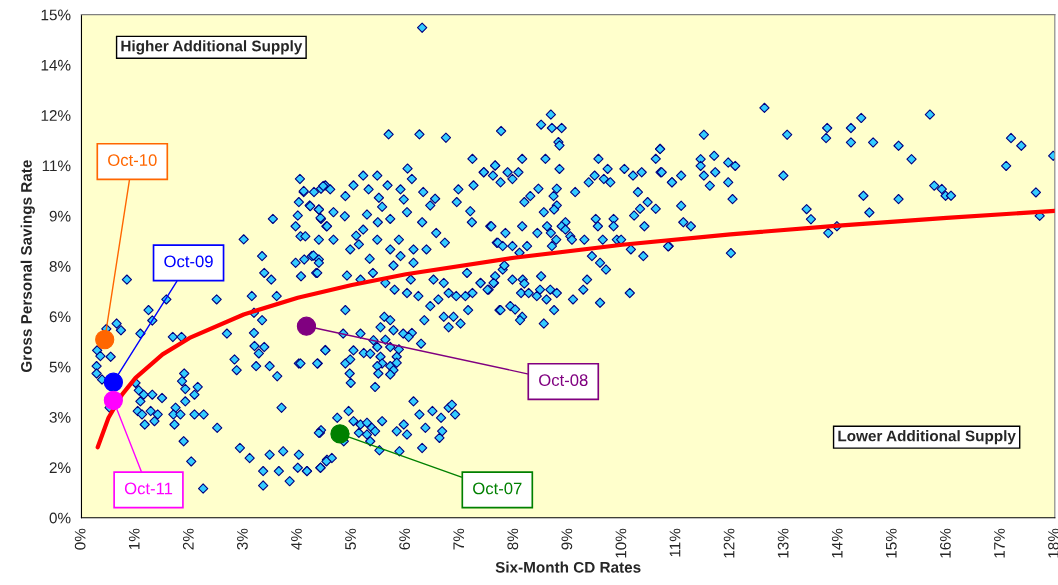  I want to click on x-tick-label: 6%, so click(405, 539).